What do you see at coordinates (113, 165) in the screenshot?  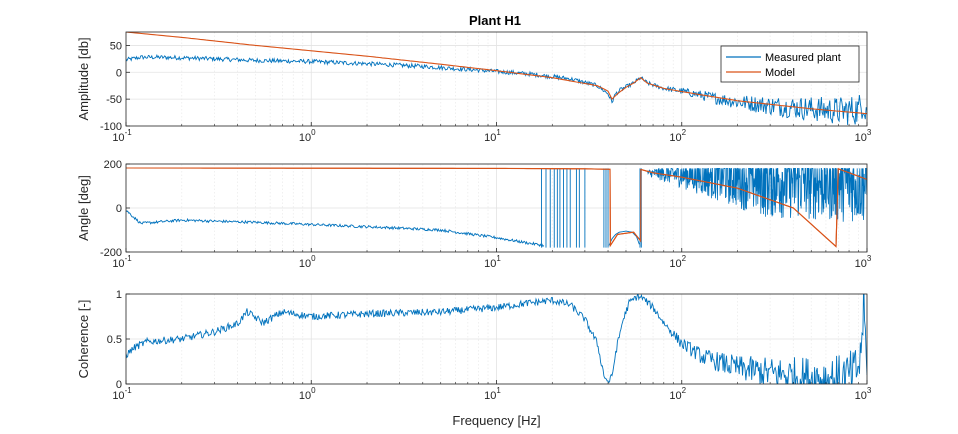 I see `y-tick-label: 200` at bounding box center [113, 165].